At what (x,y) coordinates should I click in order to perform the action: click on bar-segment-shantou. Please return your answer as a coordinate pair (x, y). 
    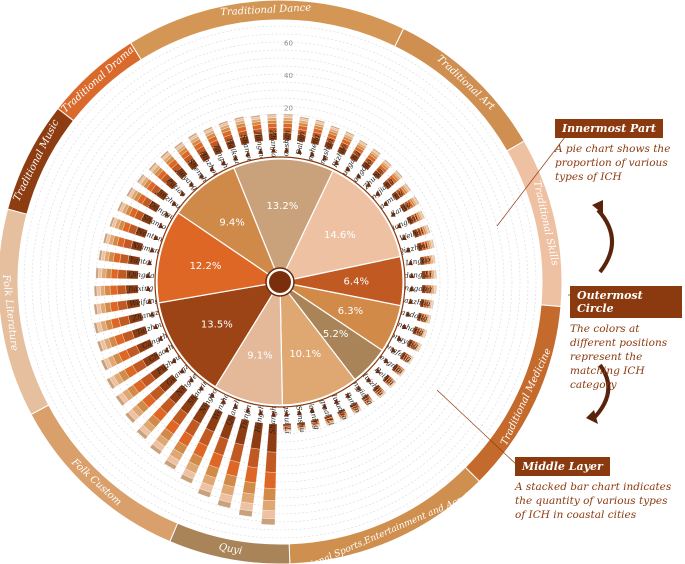
    Looking at the image, I should click on (120, 206).